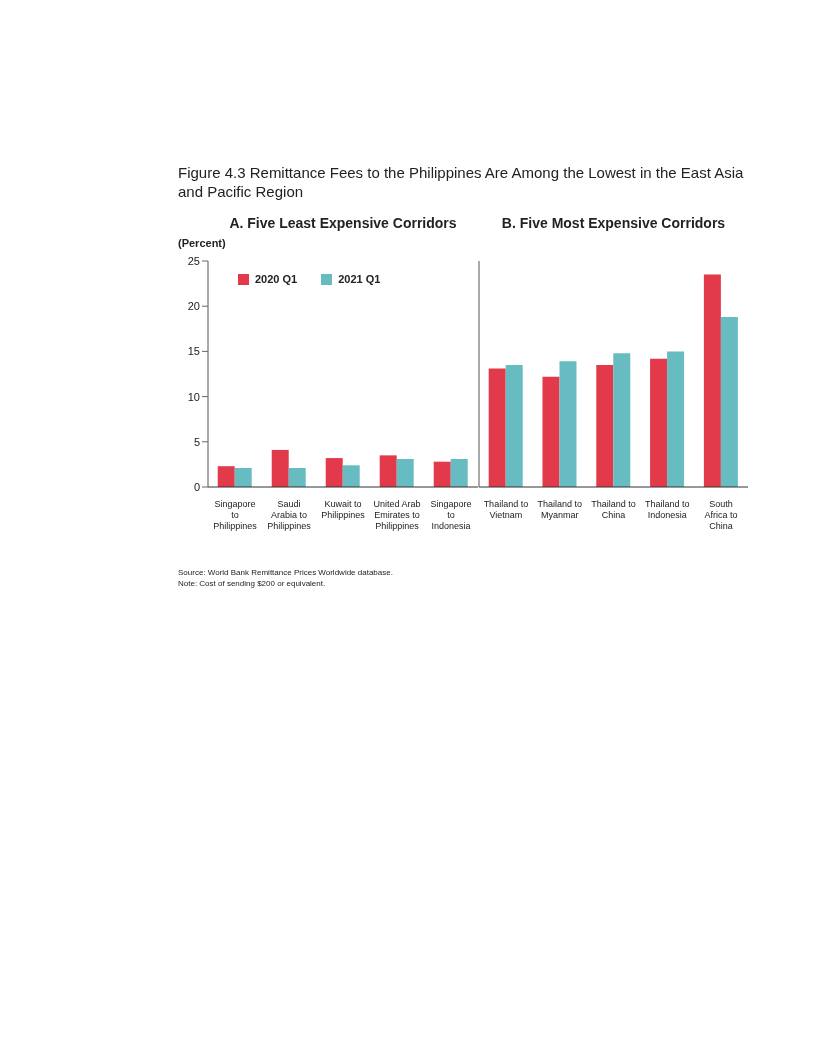  What do you see at coordinates (202, 243) in the screenshot?
I see `y-axis-title: (Percent)` at bounding box center [202, 243].